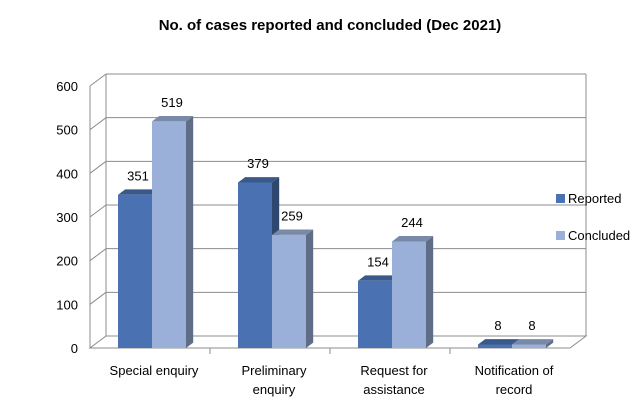 The width and height of the screenshot is (643, 418). Describe the element at coordinates (138, 175) in the screenshot. I see `data-label: 351` at that location.